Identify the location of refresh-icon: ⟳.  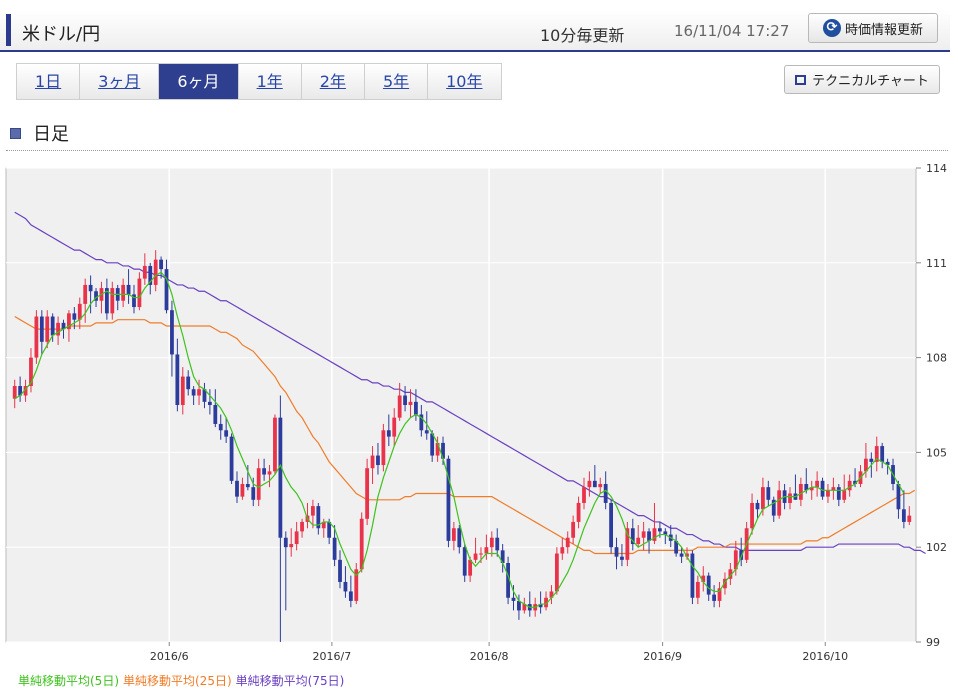
(831, 28).